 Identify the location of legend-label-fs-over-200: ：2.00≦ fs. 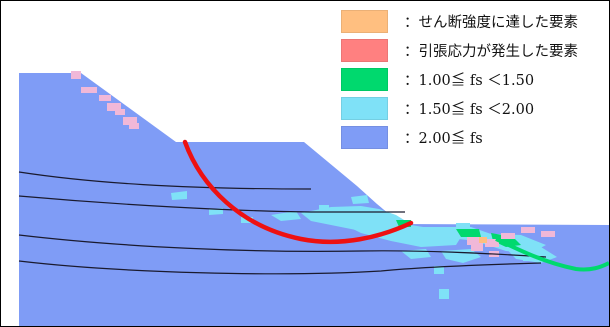
(443, 139).